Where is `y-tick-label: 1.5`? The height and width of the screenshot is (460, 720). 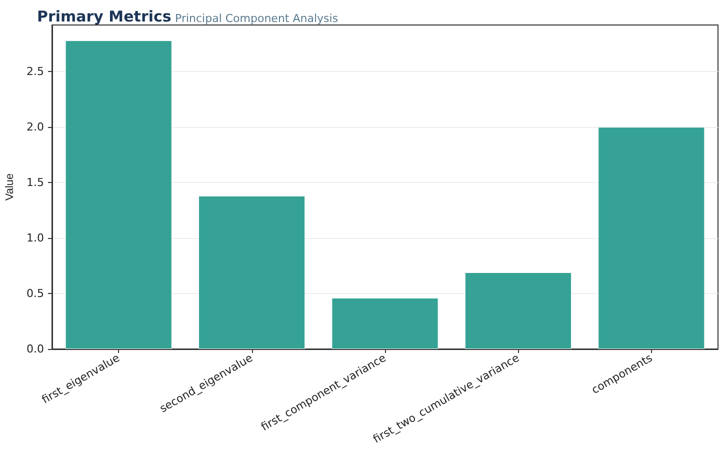 y-tick-label: 1.5 is located at coordinates (35, 183).